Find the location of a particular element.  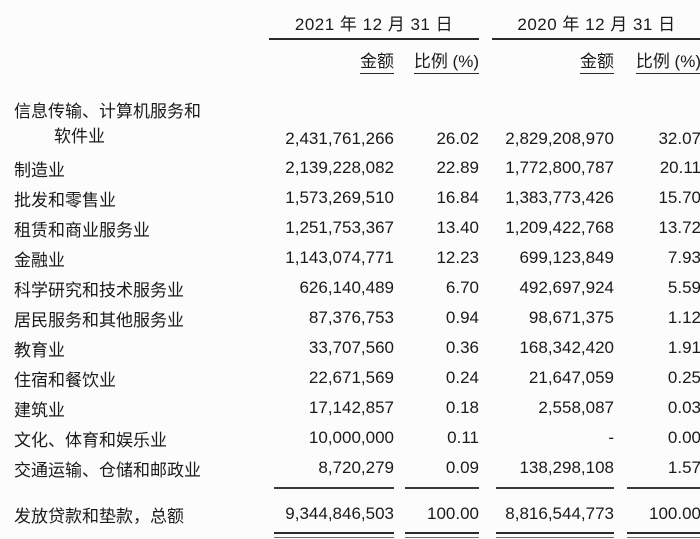

amount-2021-header: 金额 is located at coordinates (325, 60).